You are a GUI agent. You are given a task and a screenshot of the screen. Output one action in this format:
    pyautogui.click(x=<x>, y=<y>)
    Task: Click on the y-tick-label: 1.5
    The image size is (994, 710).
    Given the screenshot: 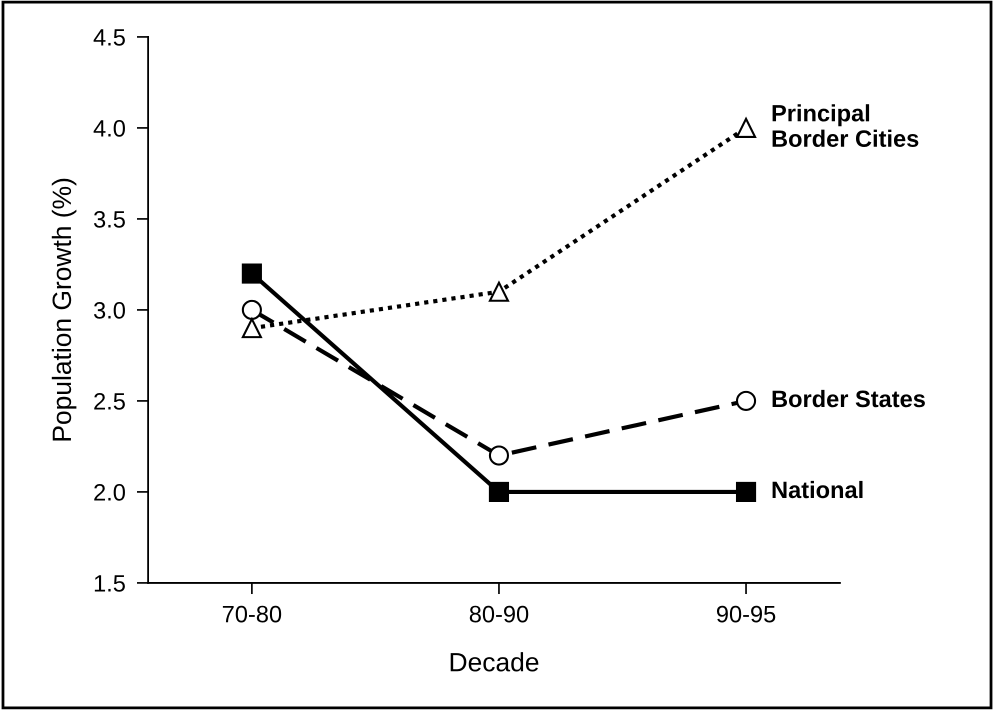 What is the action you would take?
    pyautogui.click(x=109, y=583)
    